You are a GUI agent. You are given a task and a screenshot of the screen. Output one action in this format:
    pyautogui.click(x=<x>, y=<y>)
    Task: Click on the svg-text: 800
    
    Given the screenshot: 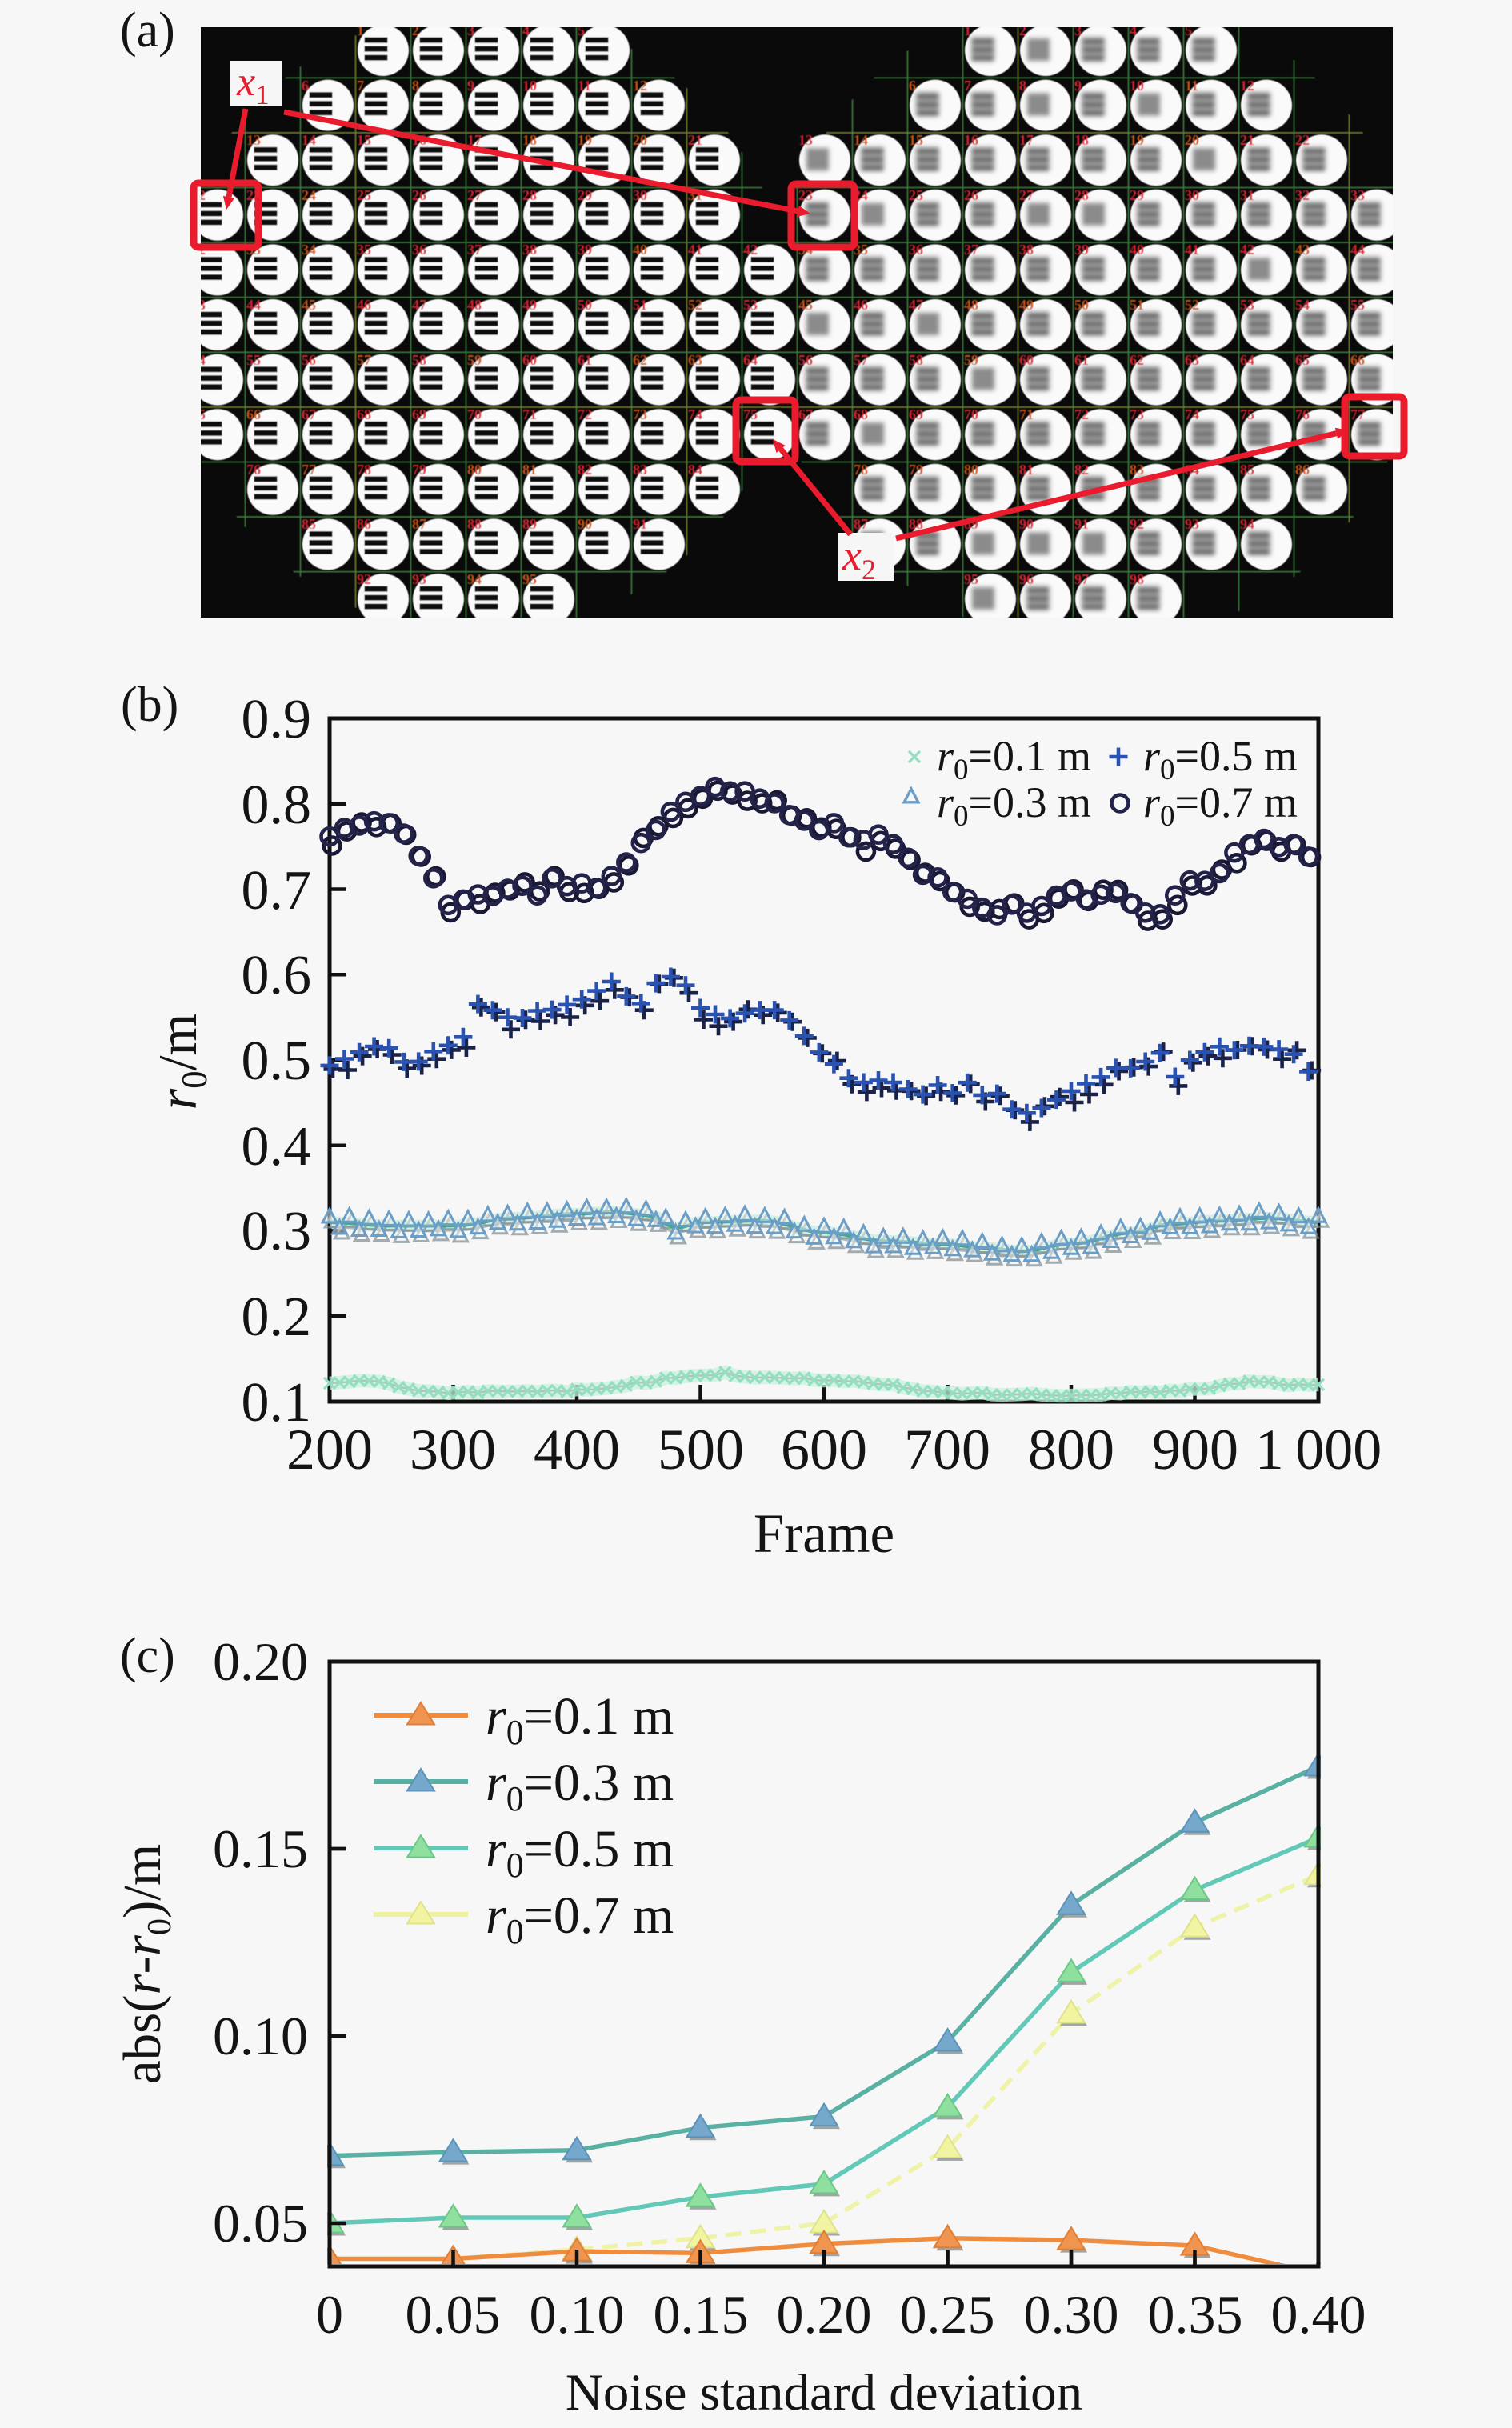 What is the action you would take?
    pyautogui.click(x=1071, y=1450)
    